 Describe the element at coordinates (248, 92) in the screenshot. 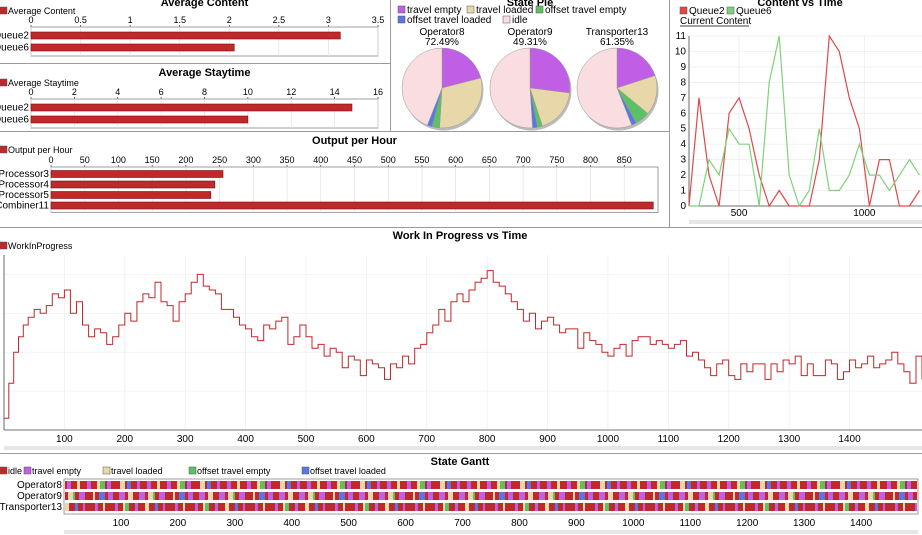

I see `avg_staytime-tick-5: 10` at that location.